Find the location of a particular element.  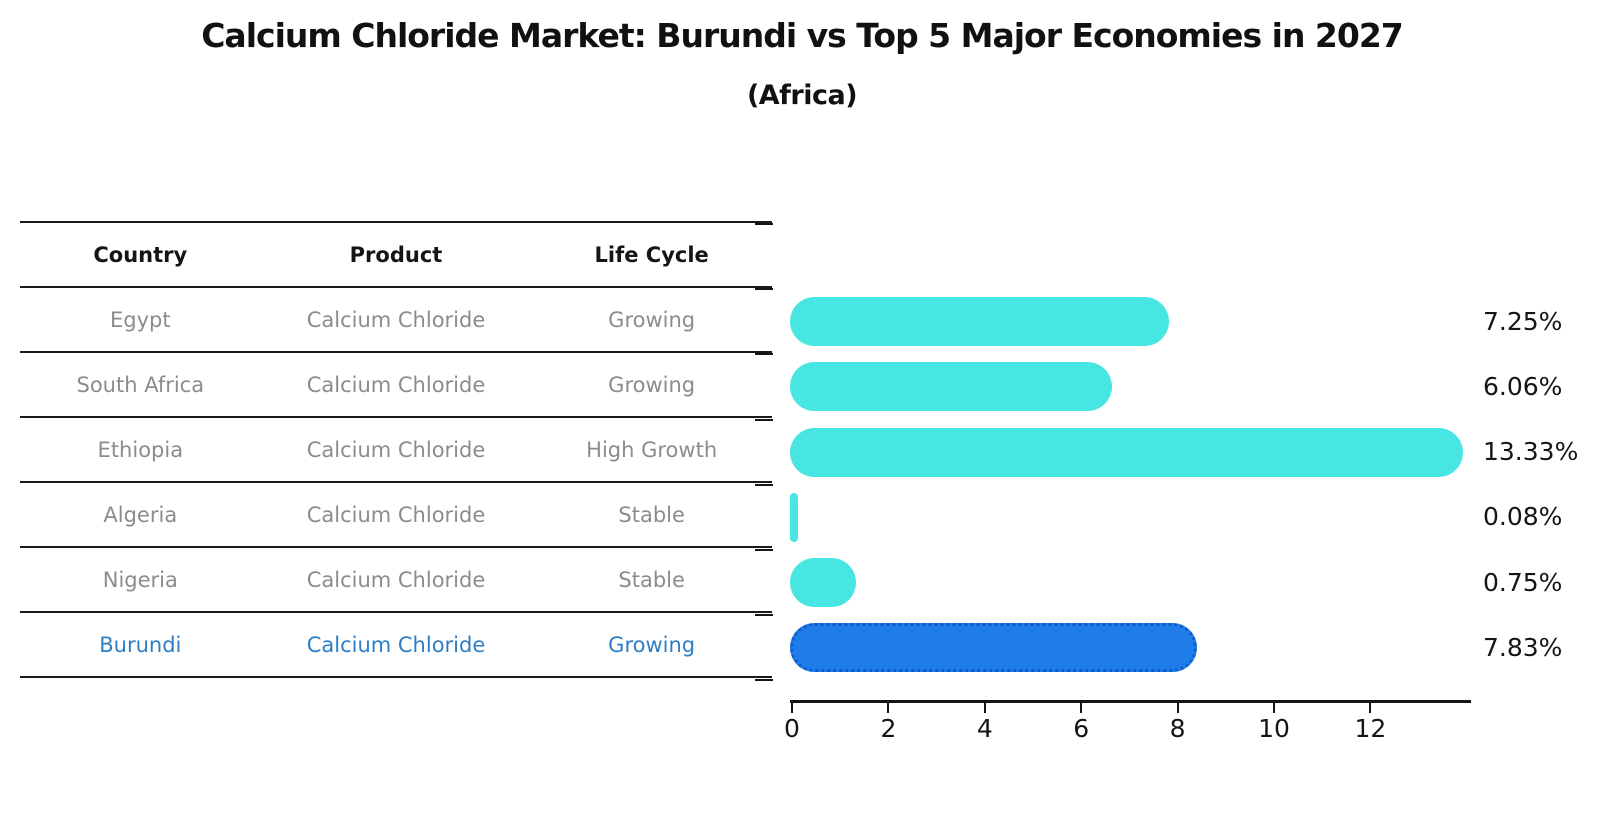

cell-country: Ethiopia is located at coordinates (140, 449).